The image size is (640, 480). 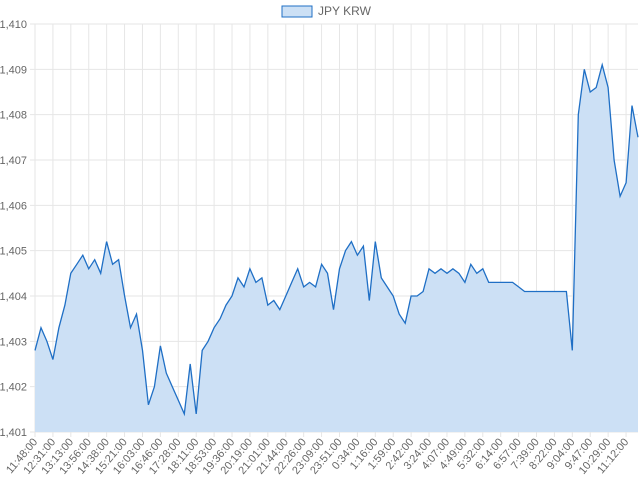 What do you see at coordinates (13, 342) in the screenshot?
I see `y-tick-label: 1,403` at bounding box center [13, 342].